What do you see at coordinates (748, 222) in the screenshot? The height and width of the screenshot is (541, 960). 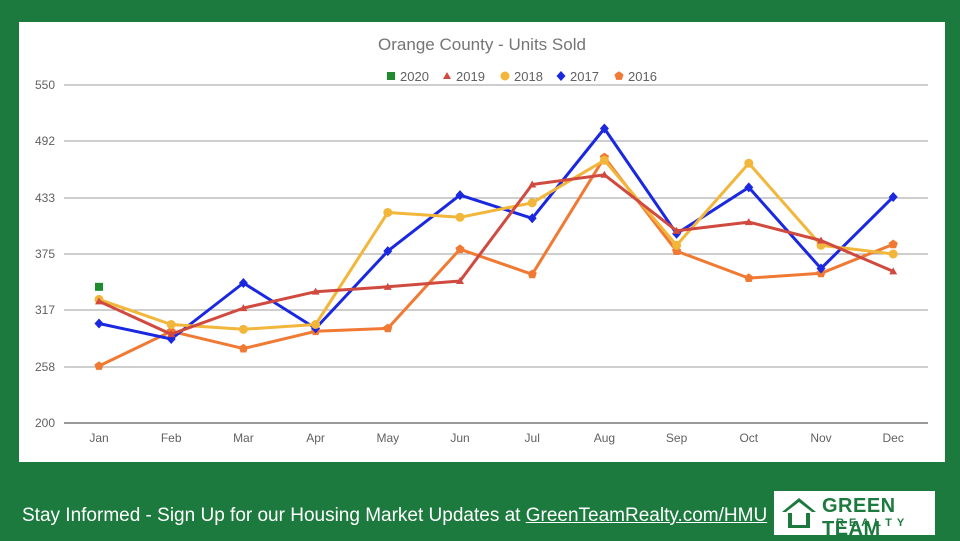 I see `data-point-2019-Oct` at bounding box center [748, 222].